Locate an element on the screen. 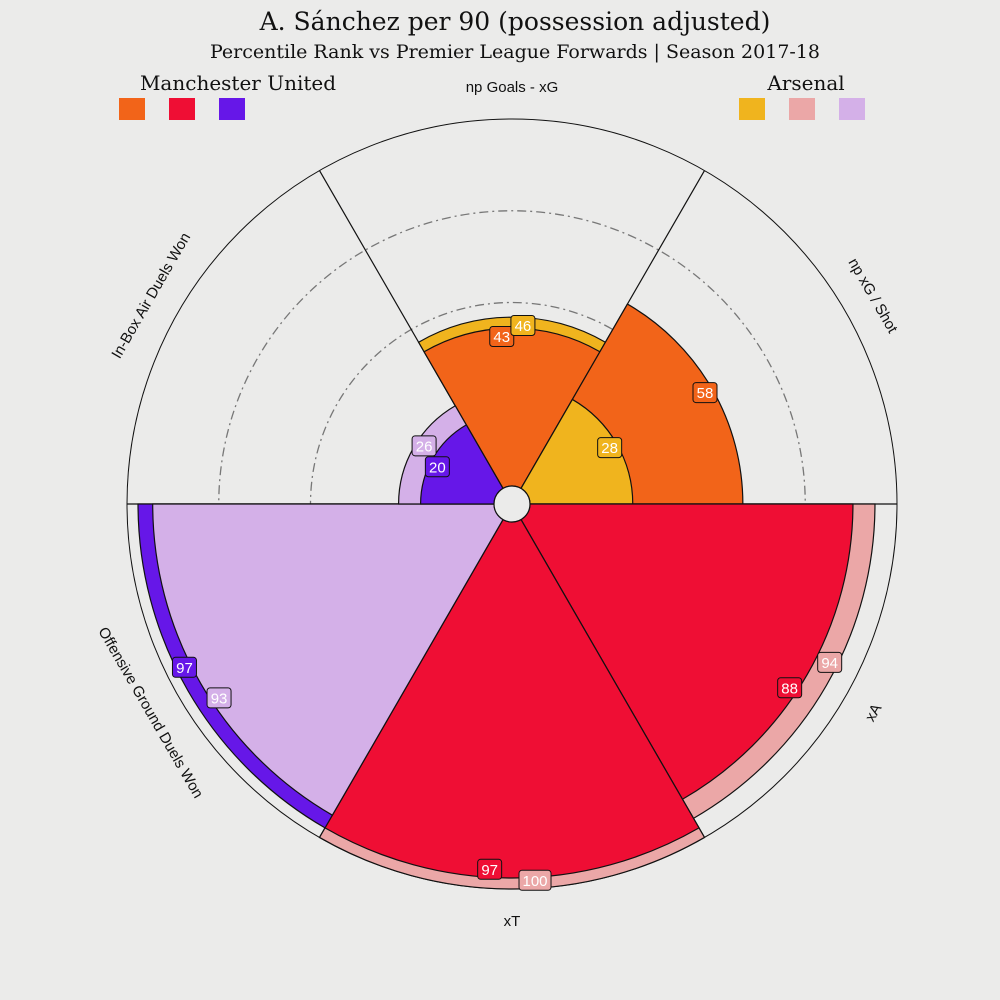 This screenshot has width=1000, height=1000. legend-label: Arsenal is located at coordinates (805, 83).